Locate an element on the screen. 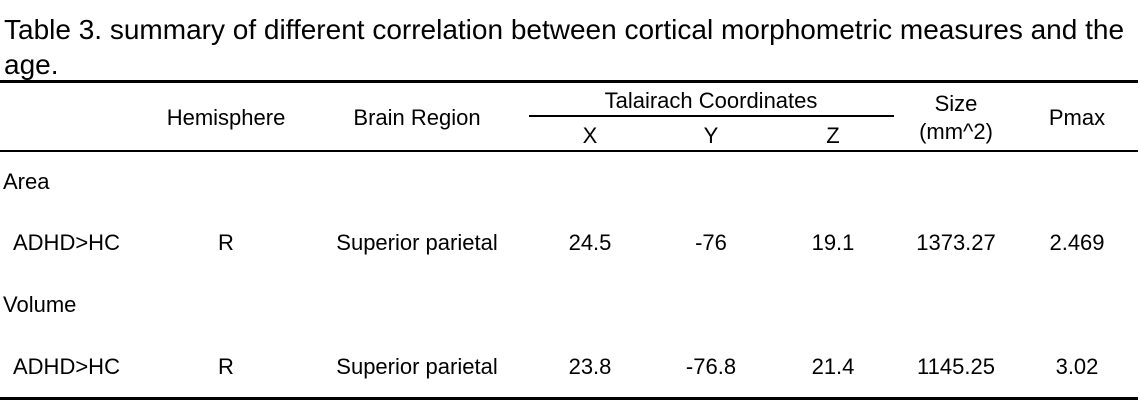 This screenshot has width=1140, height=402. table-cell-z: 19.1 is located at coordinates (833, 242).